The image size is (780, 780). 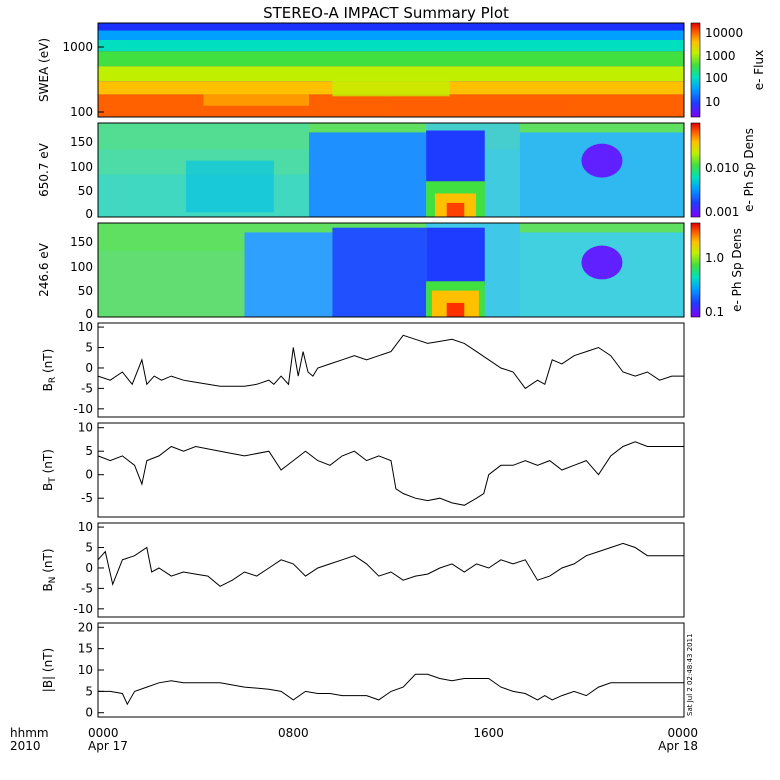 What do you see at coordinates (695, 70) in the screenshot?
I see `swea-colorbar` at bounding box center [695, 70].